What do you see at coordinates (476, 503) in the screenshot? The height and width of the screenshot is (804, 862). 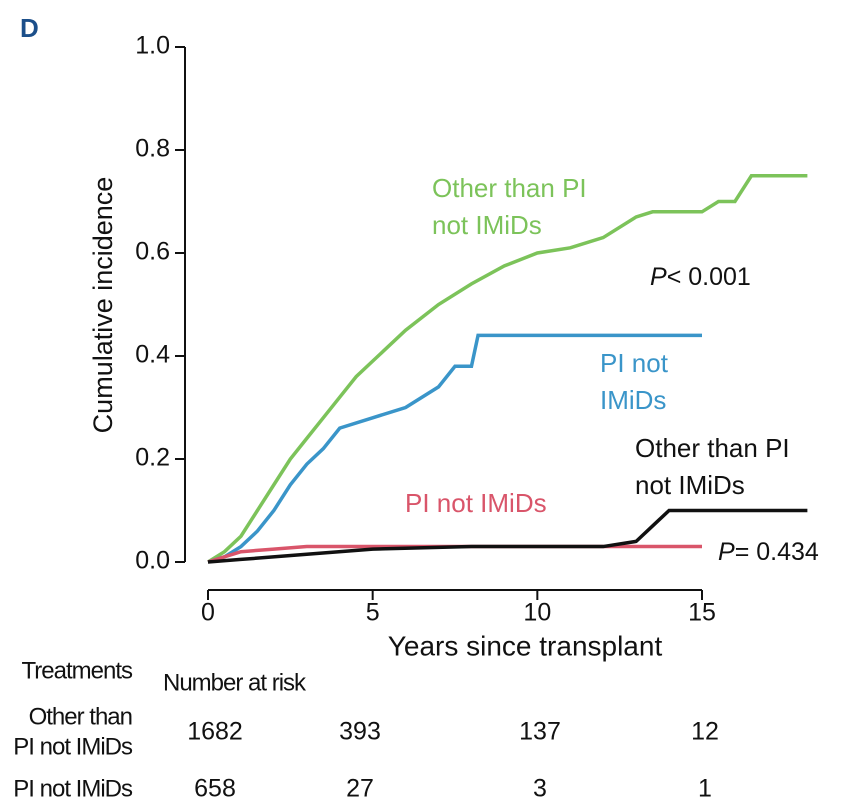 I see `annotation: PI not IMiDs` at bounding box center [476, 503].